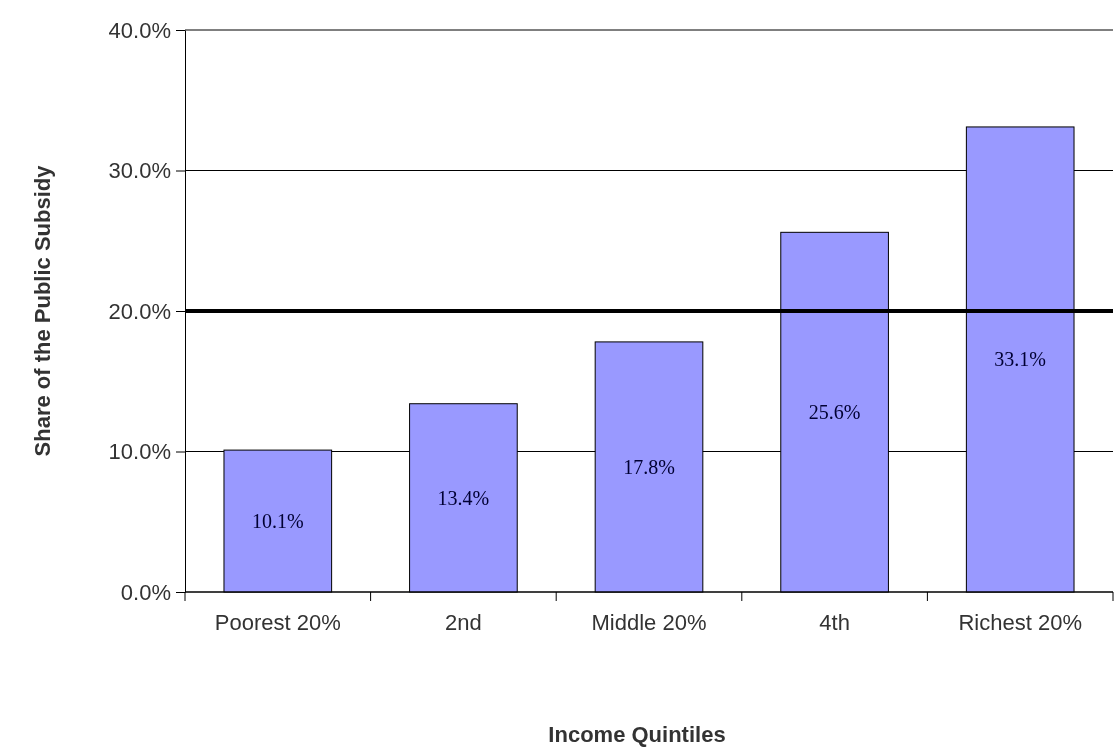 The width and height of the screenshot is (1115, 751). I want to click on x-tick-label: 4th, so click(834, 622).